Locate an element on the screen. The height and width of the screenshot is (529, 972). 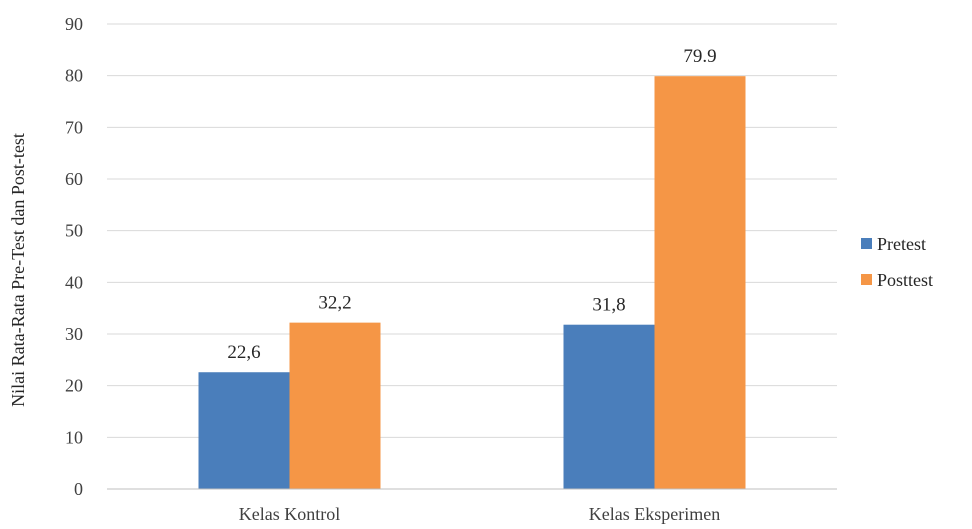
y-tick-label: 10 is located at coordinates (74, 437).